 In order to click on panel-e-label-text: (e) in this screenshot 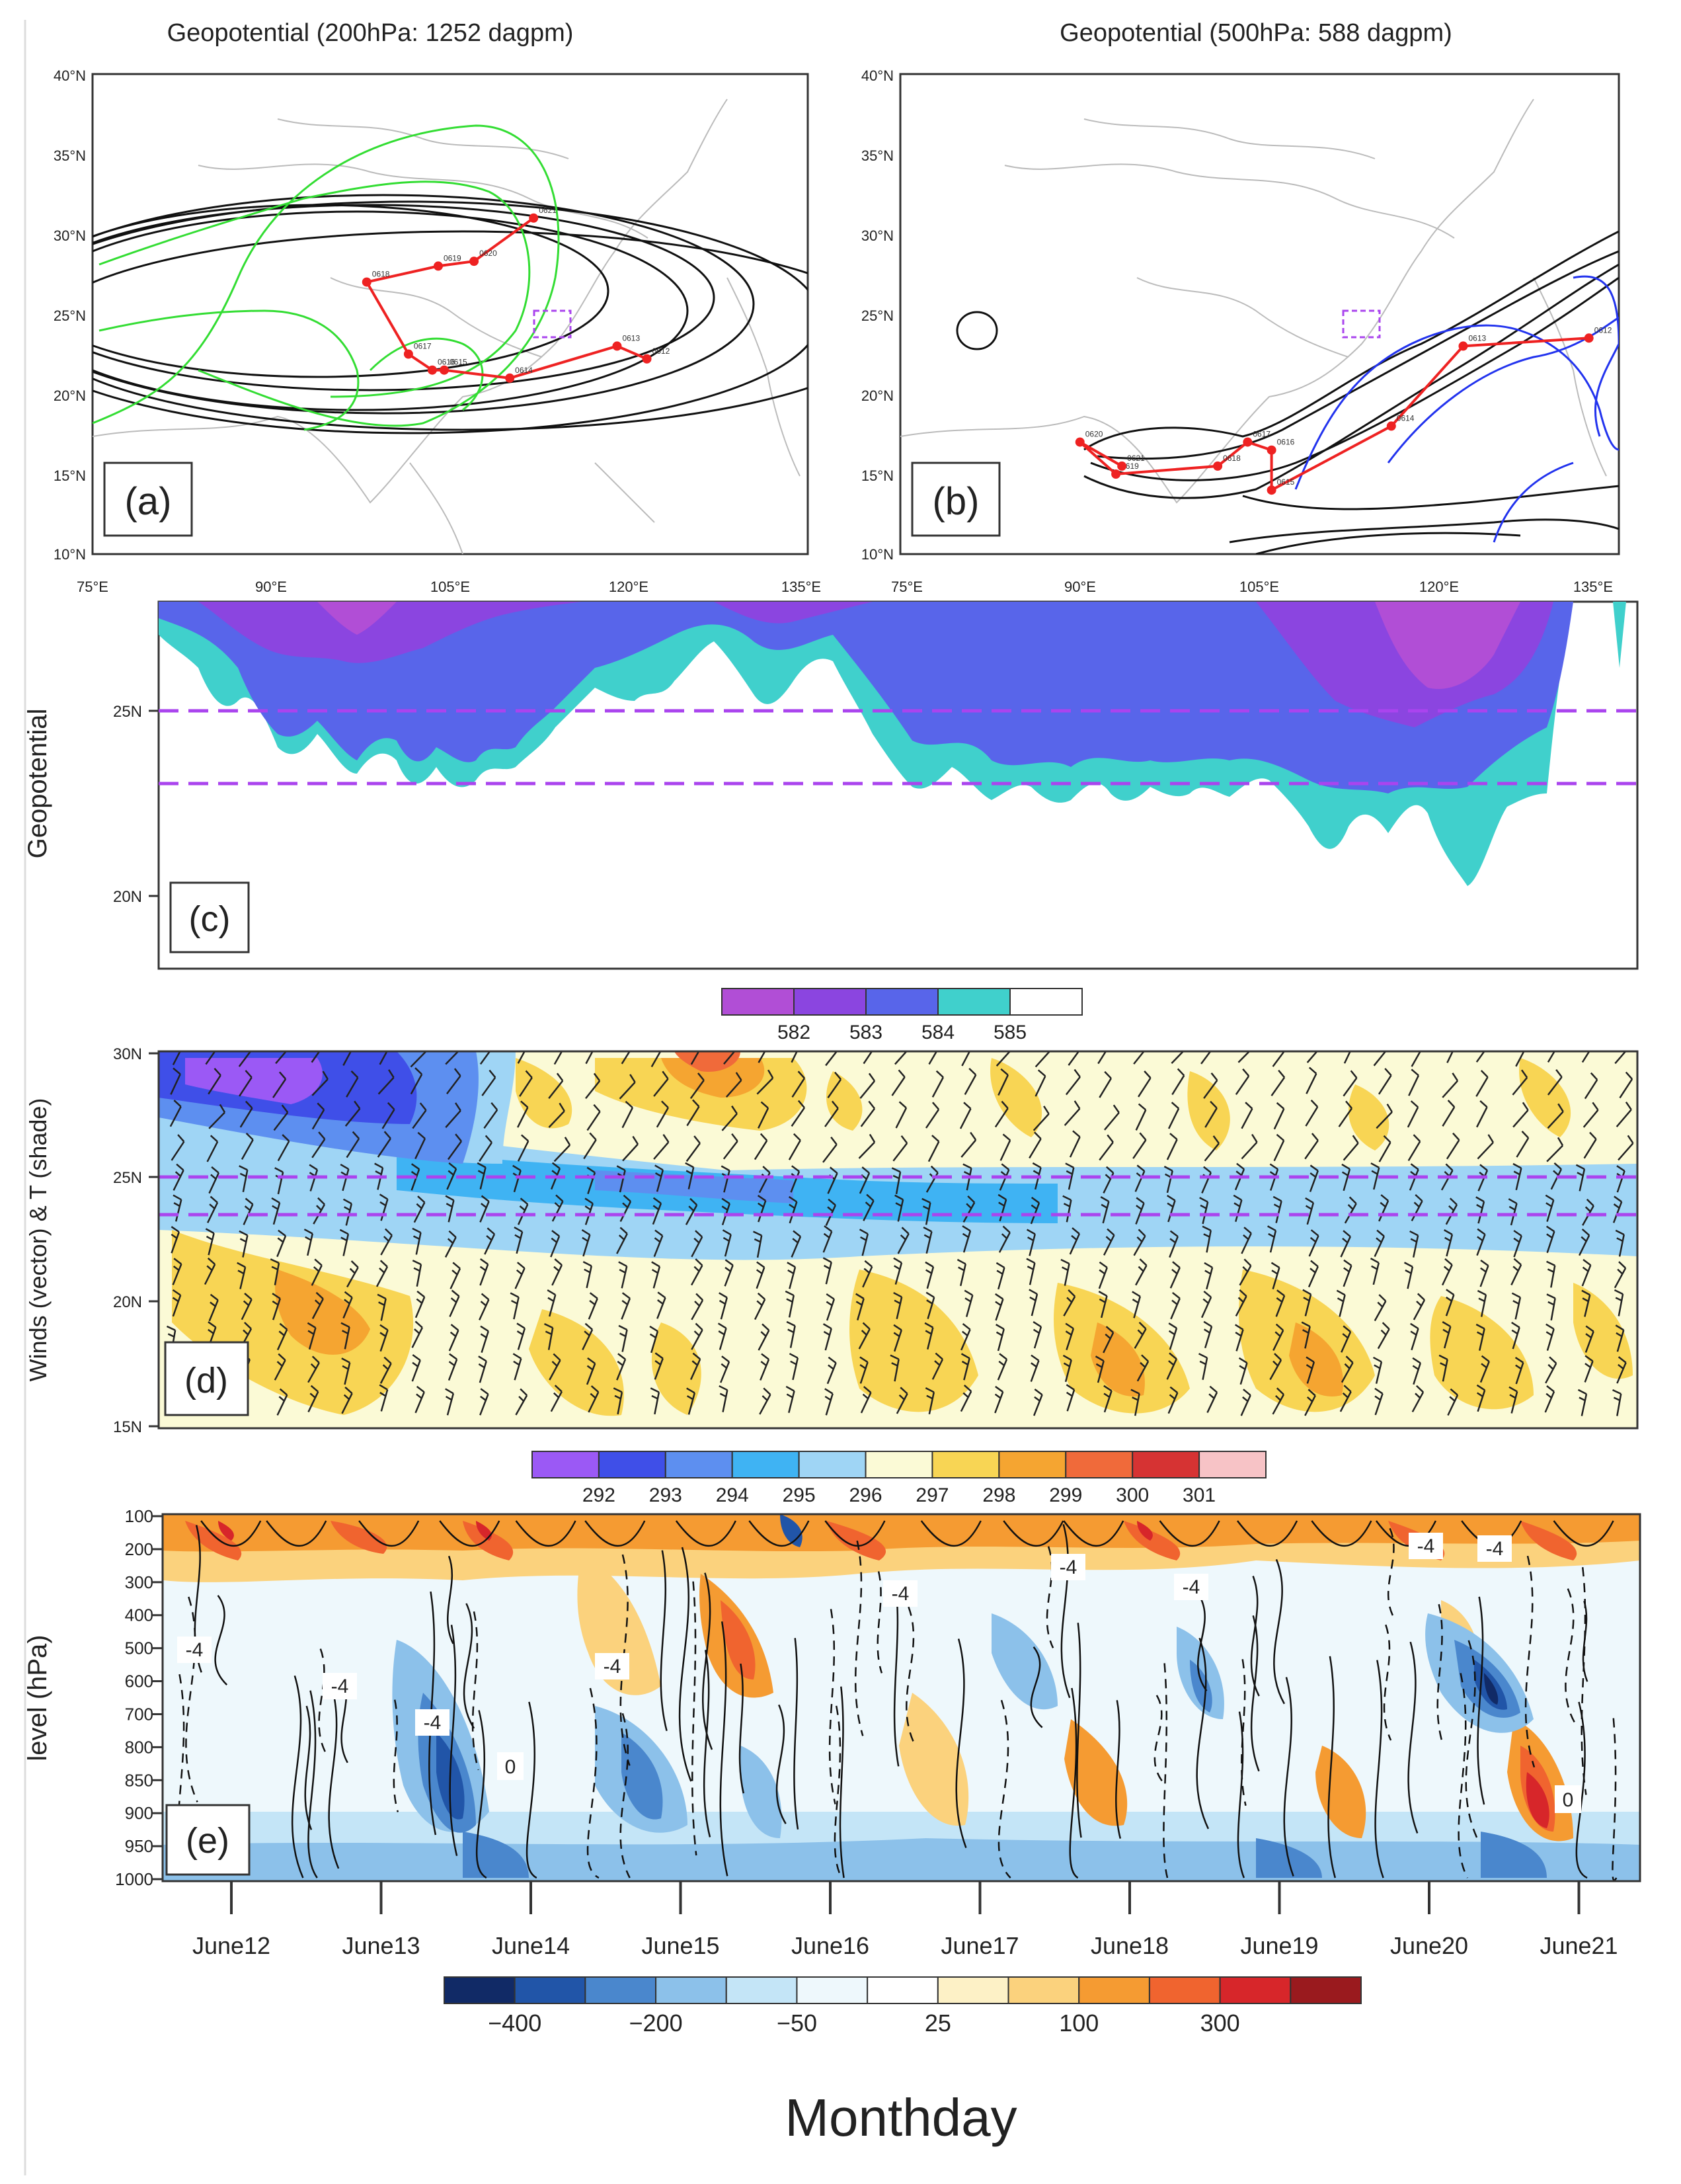, I will do `click(207, 1841)`.